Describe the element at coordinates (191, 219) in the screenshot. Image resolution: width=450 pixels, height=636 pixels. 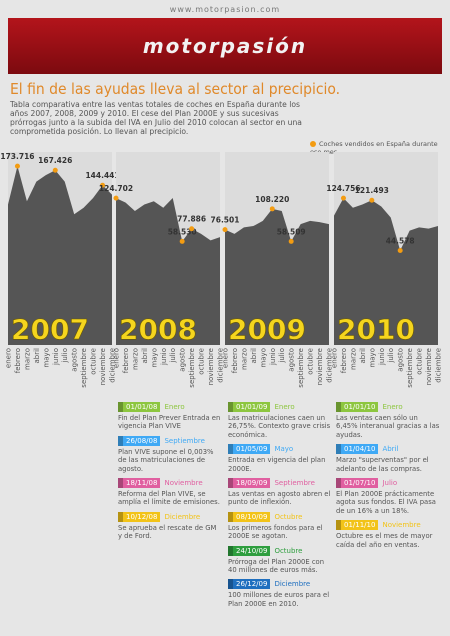
I see `value-label: 77.886` at that location.